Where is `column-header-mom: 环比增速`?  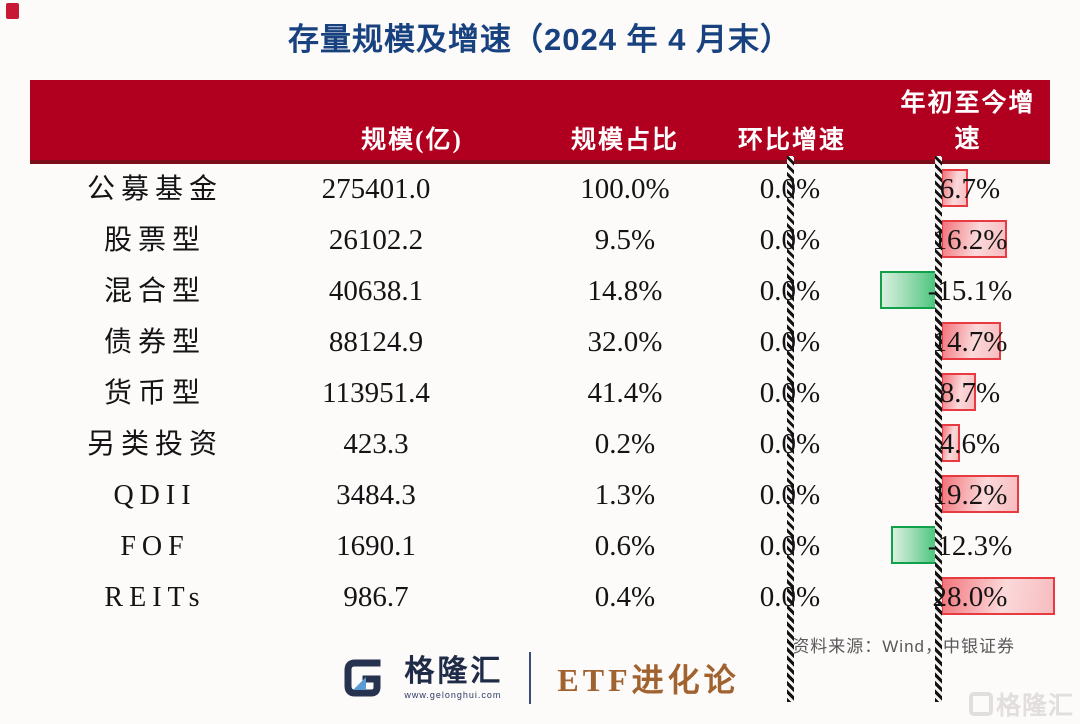 column-header-mom: 环比增速 is located at coordinates (791, 140).